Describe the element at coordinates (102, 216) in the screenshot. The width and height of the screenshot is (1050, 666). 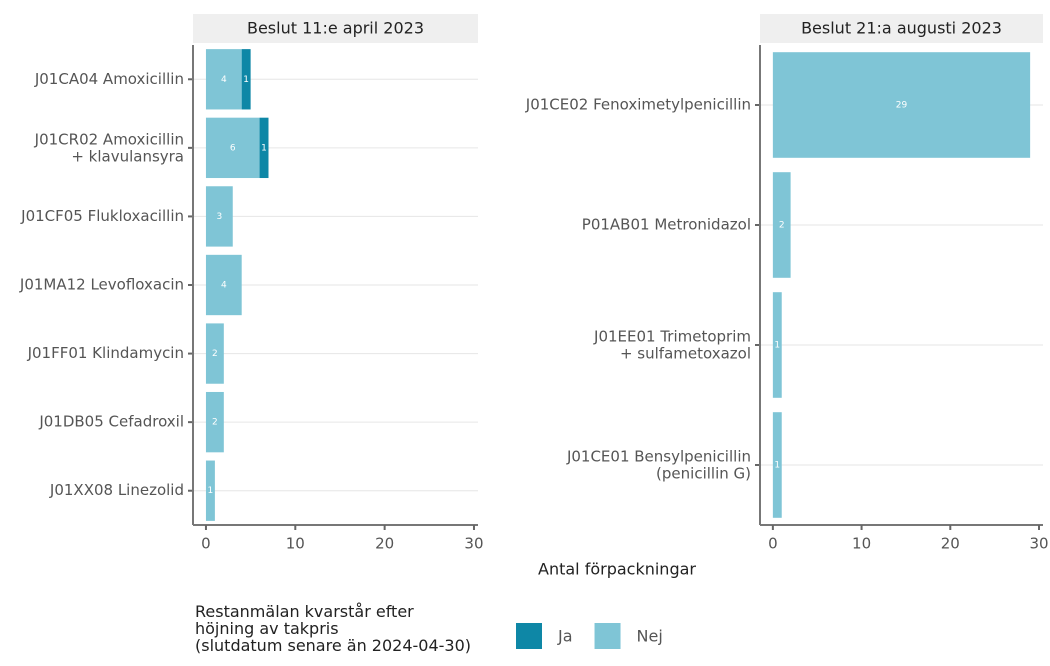
I see `y-tick-label: J01CF05 Flukloxacillin` at that location.